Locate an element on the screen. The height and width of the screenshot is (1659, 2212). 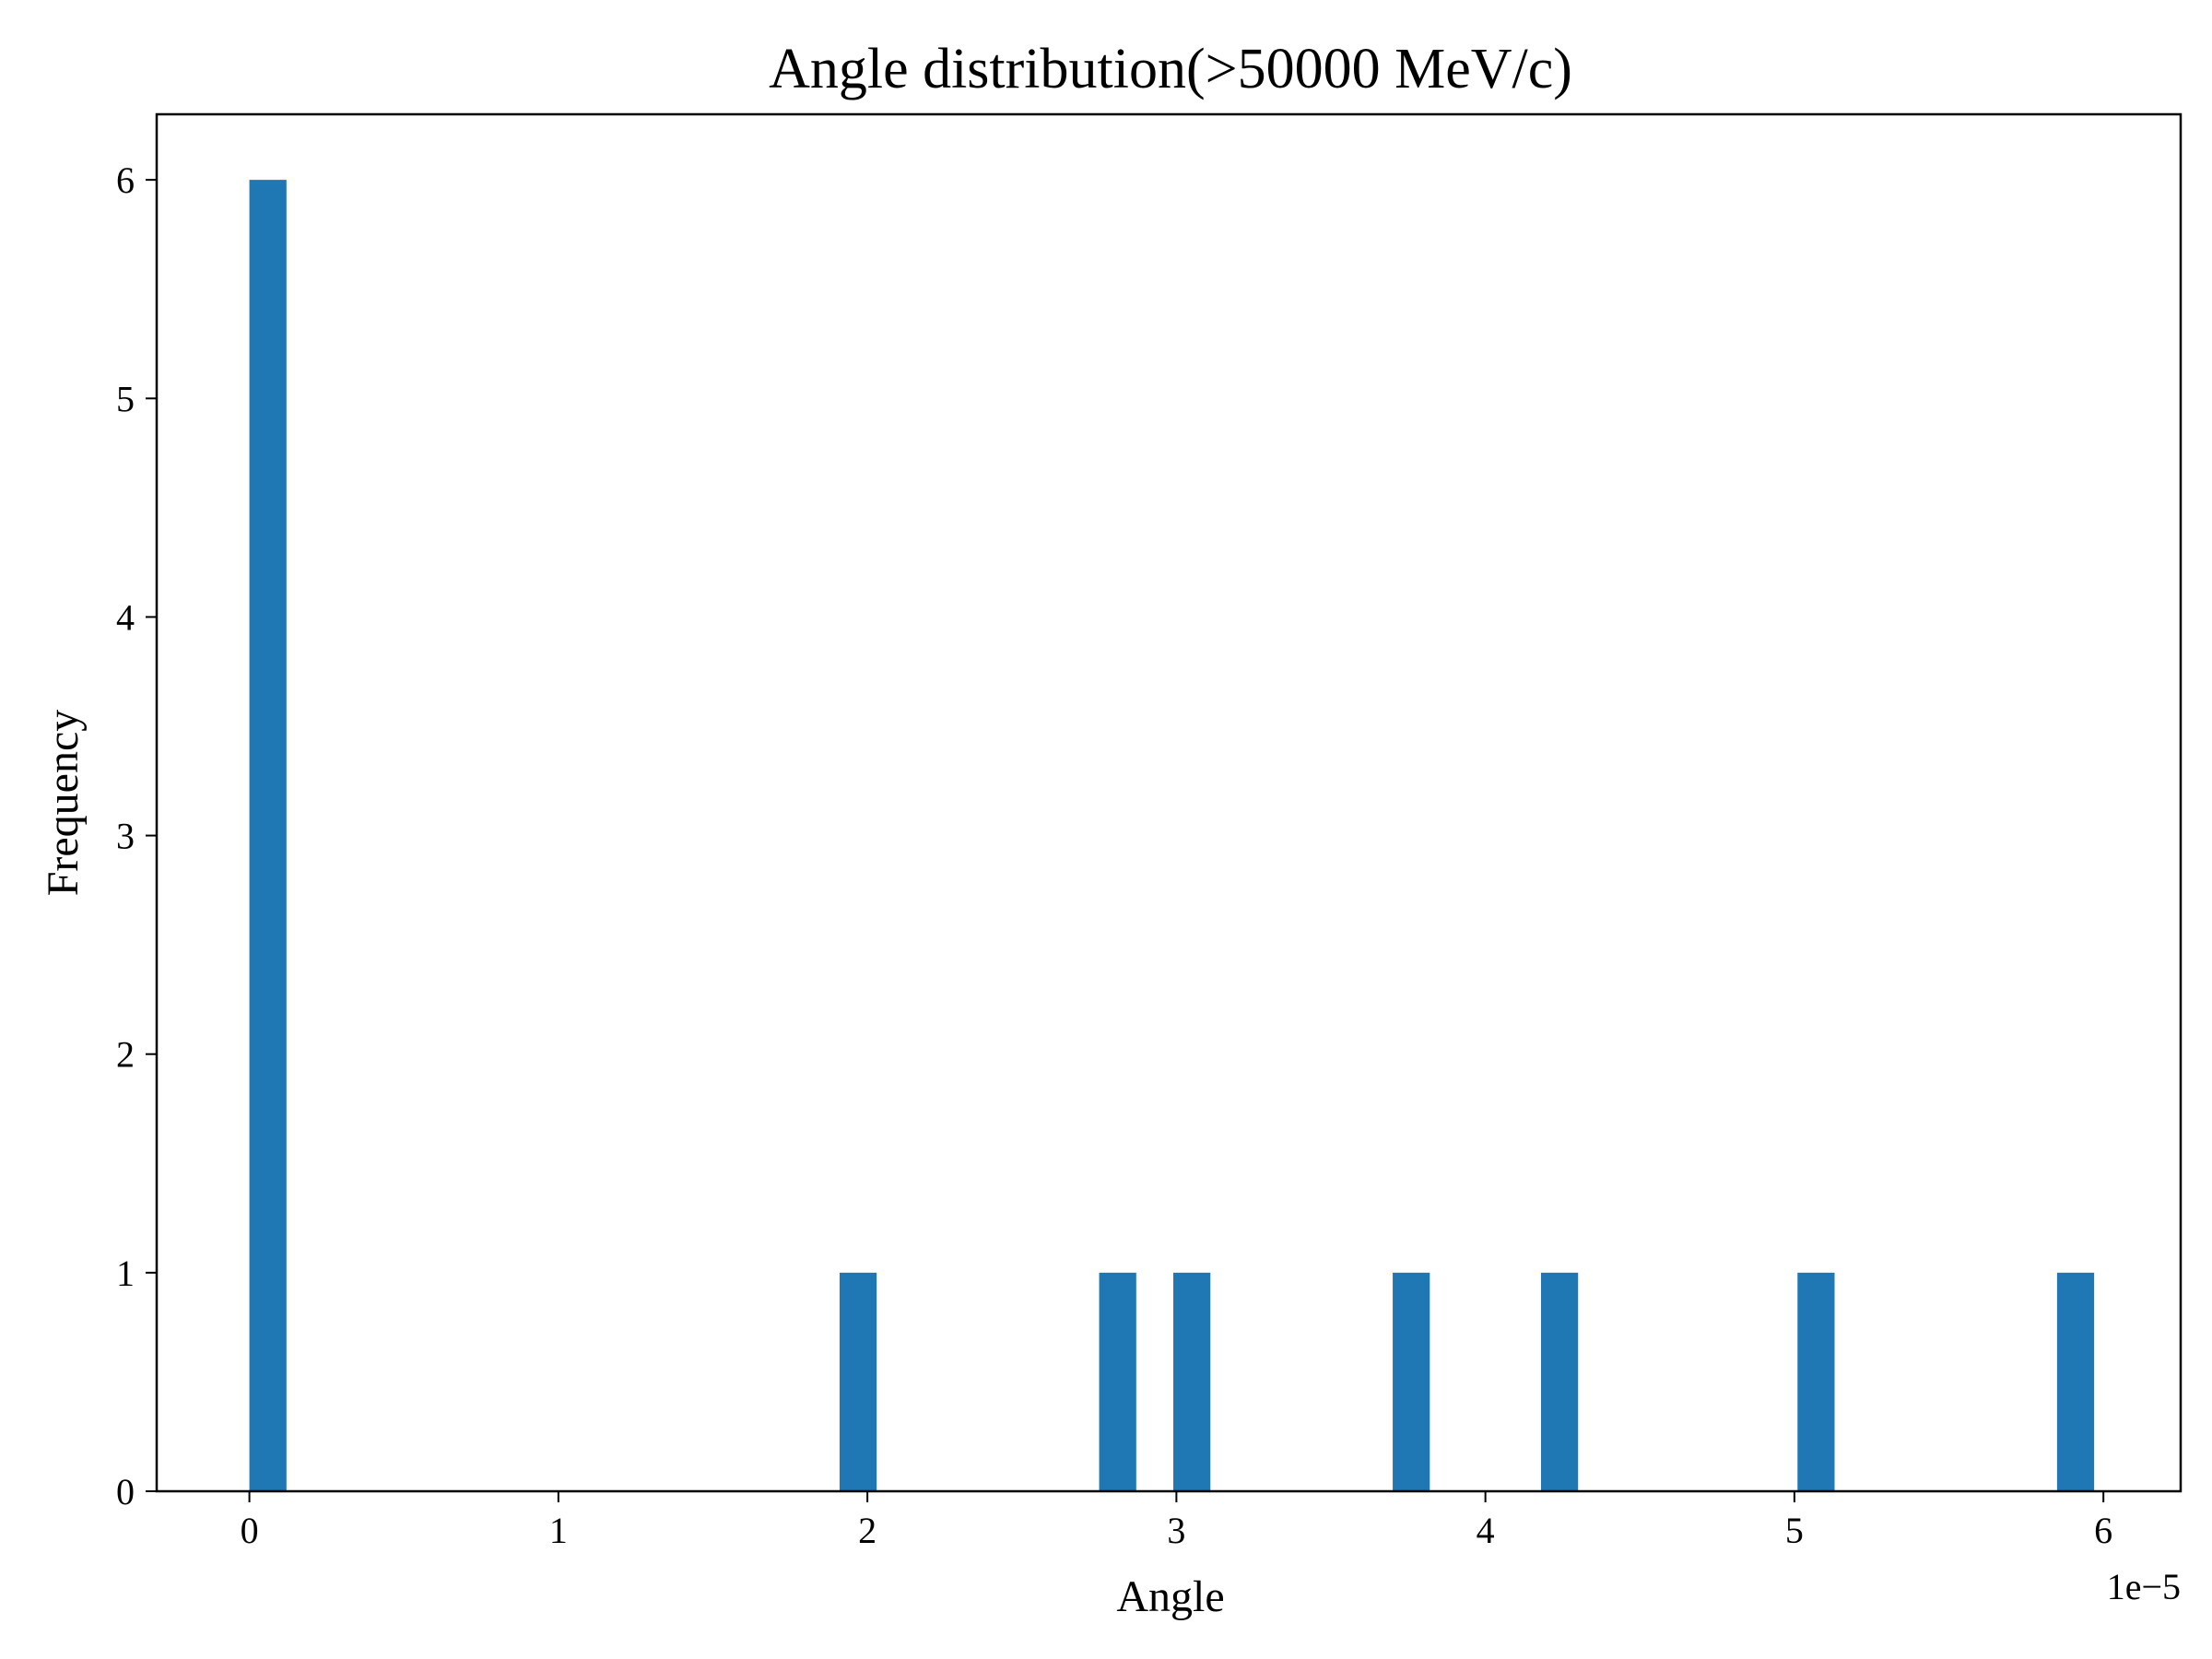
y-tick-label-0: 0 is located at coordinates (125, 1491).